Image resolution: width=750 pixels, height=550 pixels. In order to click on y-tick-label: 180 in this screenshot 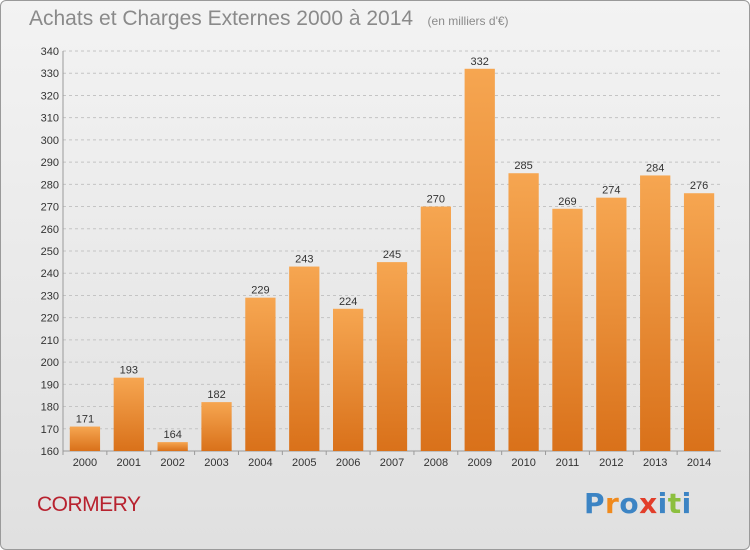, I will do `click(50, 408)`.